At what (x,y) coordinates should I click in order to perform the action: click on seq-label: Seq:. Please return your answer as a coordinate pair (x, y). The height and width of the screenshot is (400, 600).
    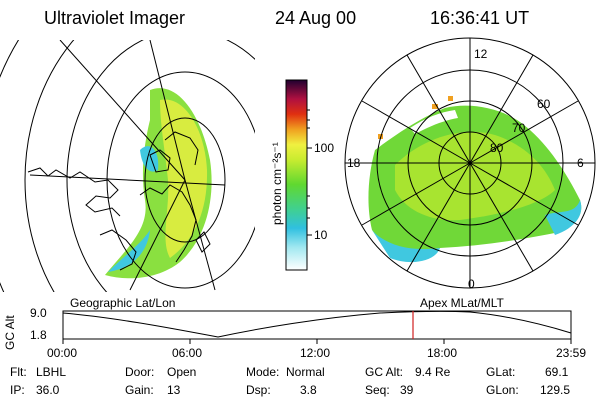
    Looking at the image, I should click on (377, 390).